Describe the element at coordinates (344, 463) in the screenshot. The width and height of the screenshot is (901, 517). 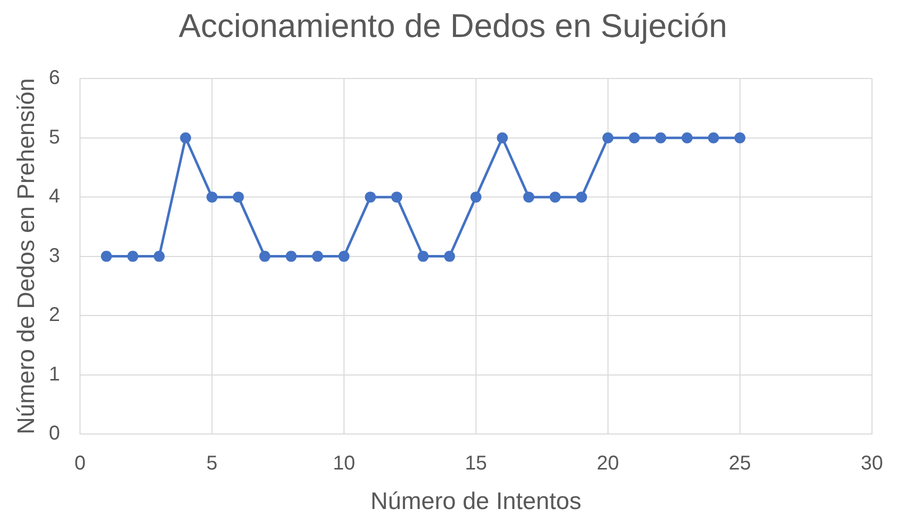
I see `x-tick-label: 10` at that location.